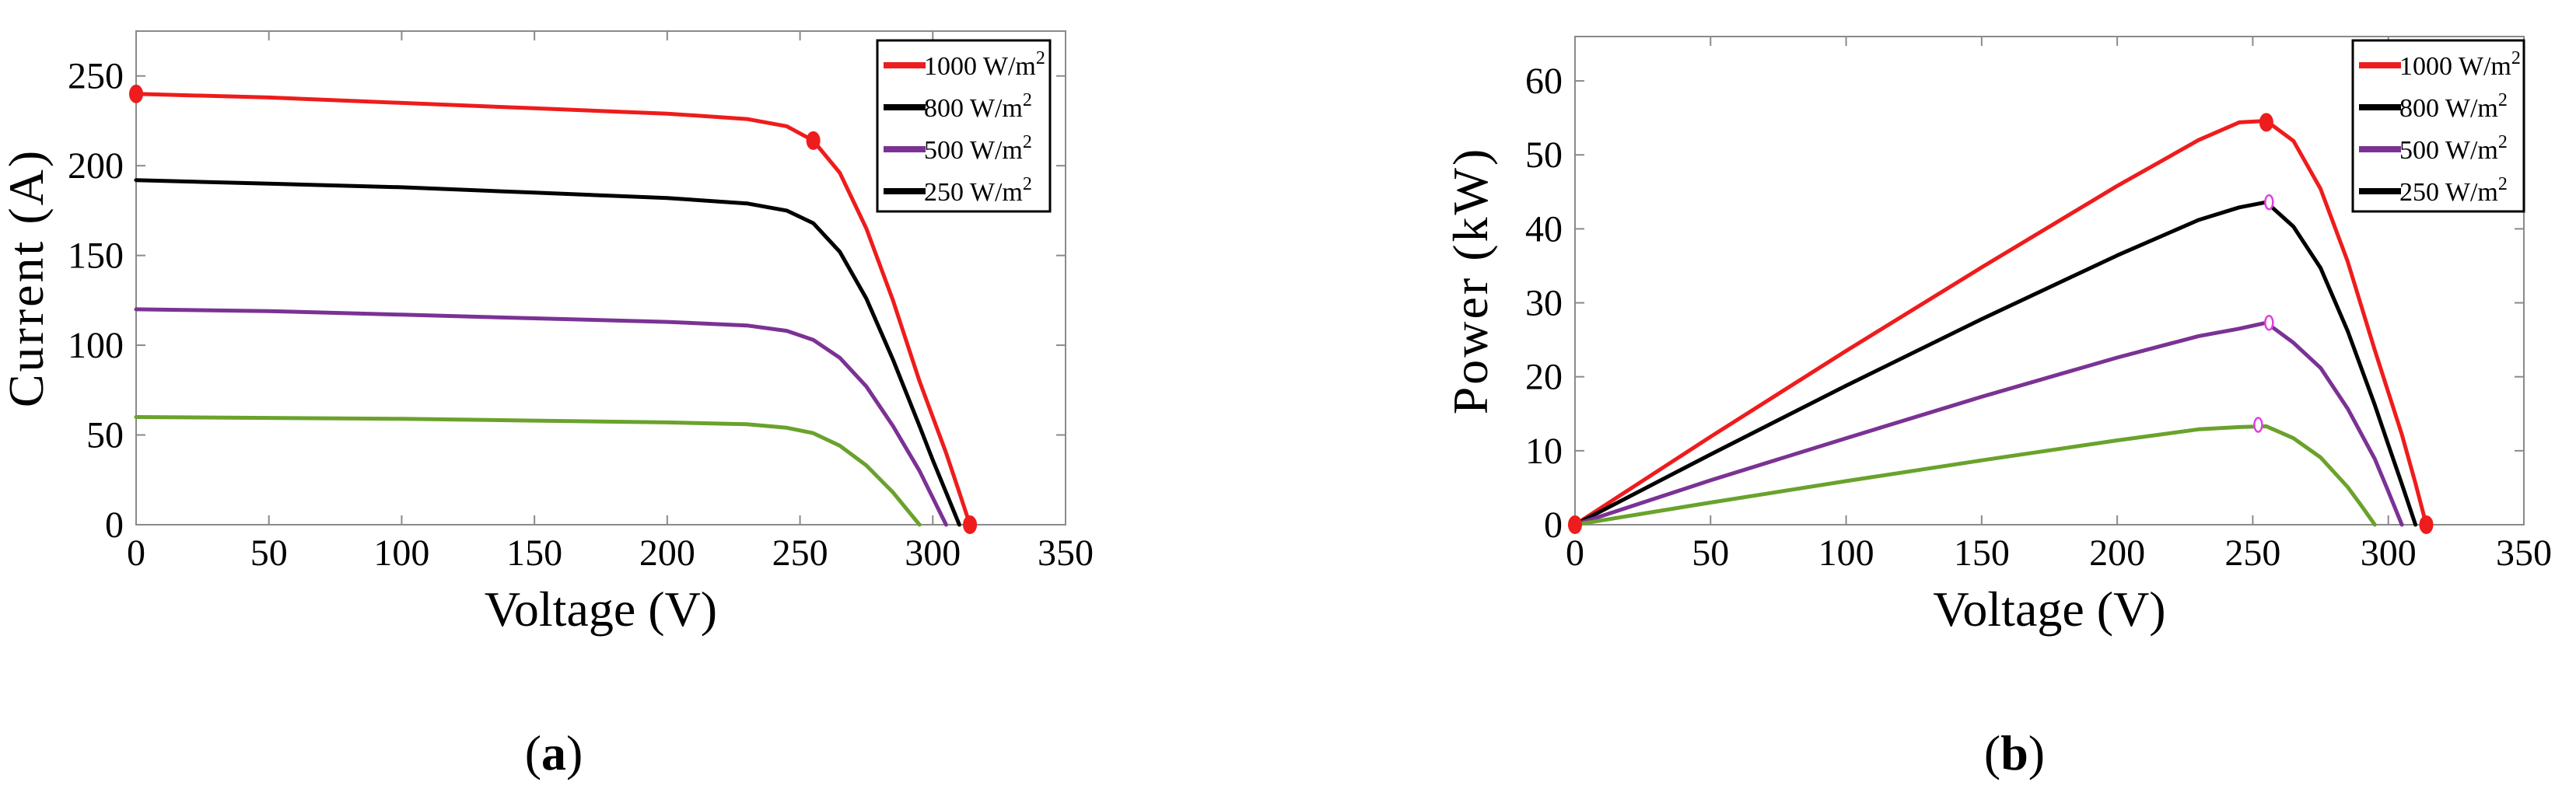 This screenshot has width=2576, height=803. Describe the element at coordinates (554, 752) in the screenshot. I see `subfigure-caption: (a)` at that location.